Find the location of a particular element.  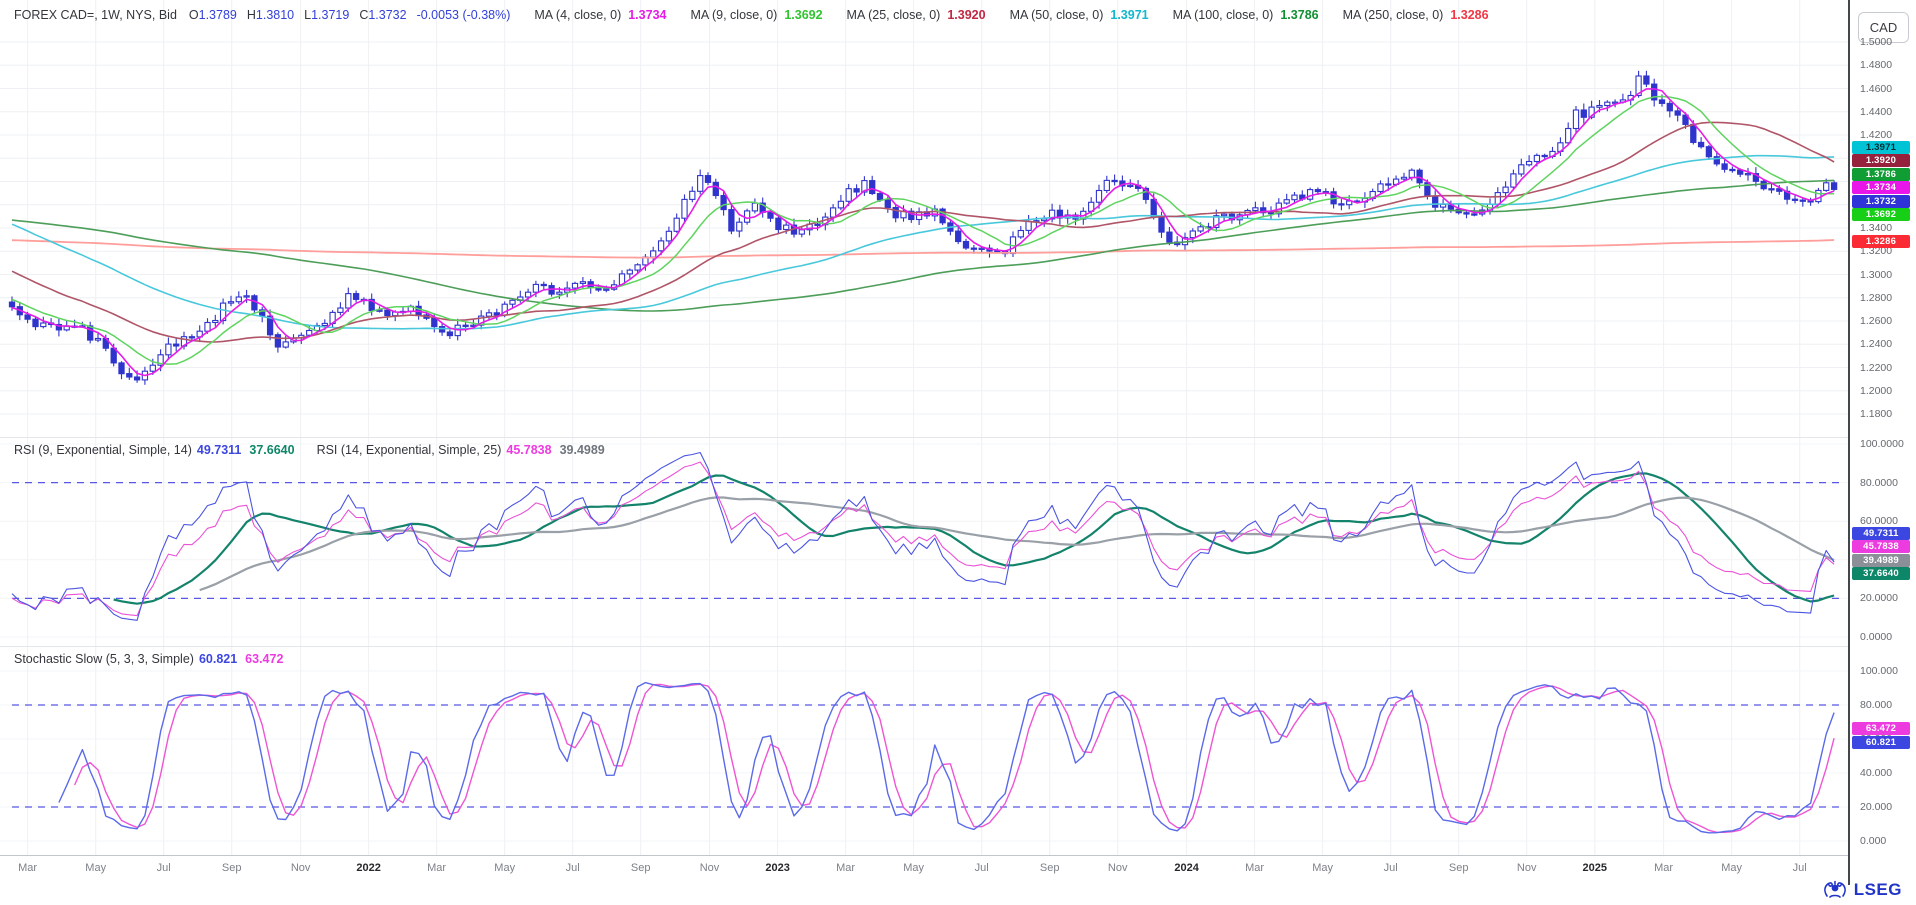

axis-tick-label: 20.000 is located at coordinates (1876, 807).